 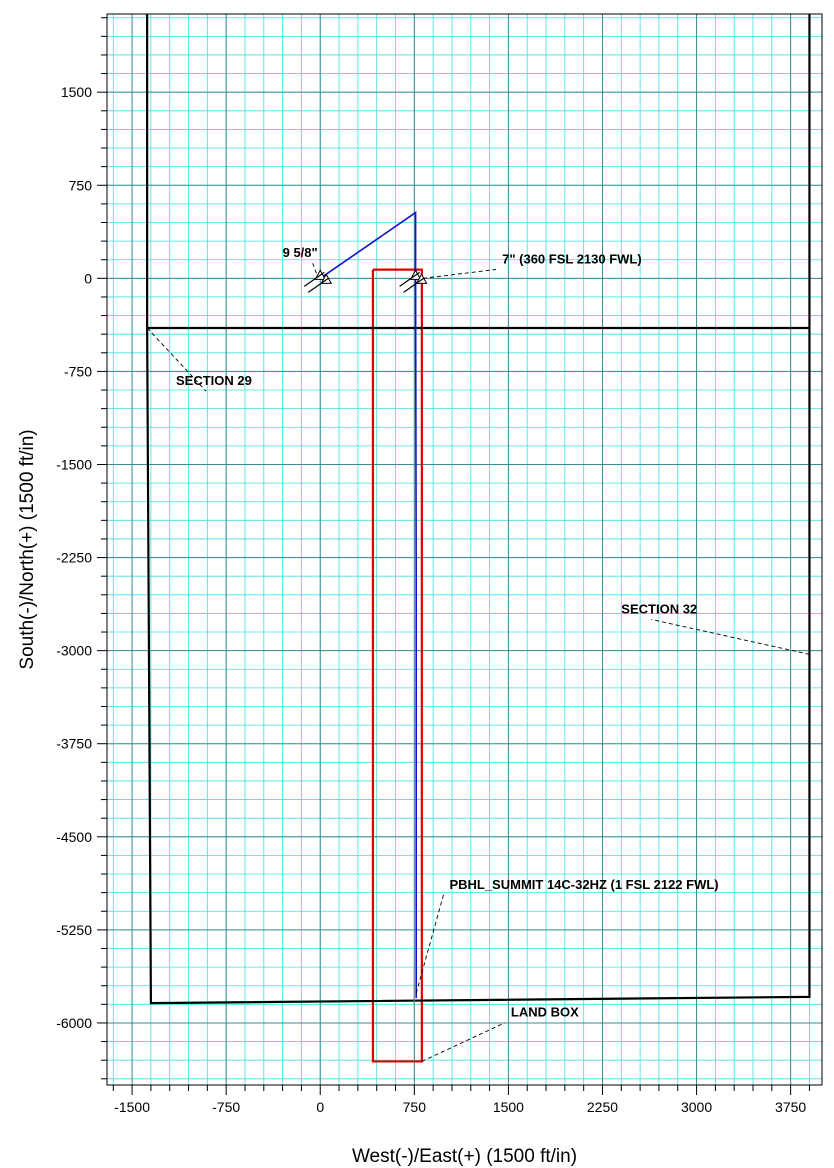 I want to click on y-tick-label: -1500, so click(x=74, y=464).